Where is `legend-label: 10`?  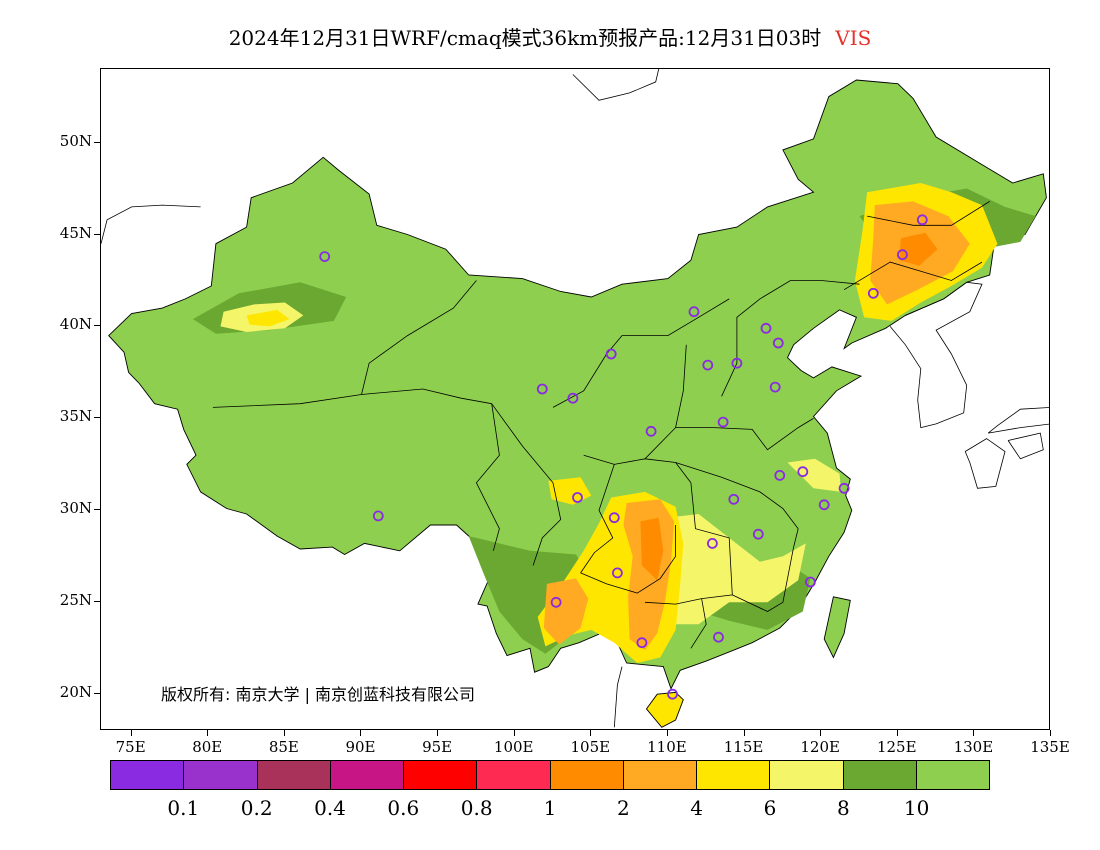
legend-label: 10 is located at coordinates (916, 808).